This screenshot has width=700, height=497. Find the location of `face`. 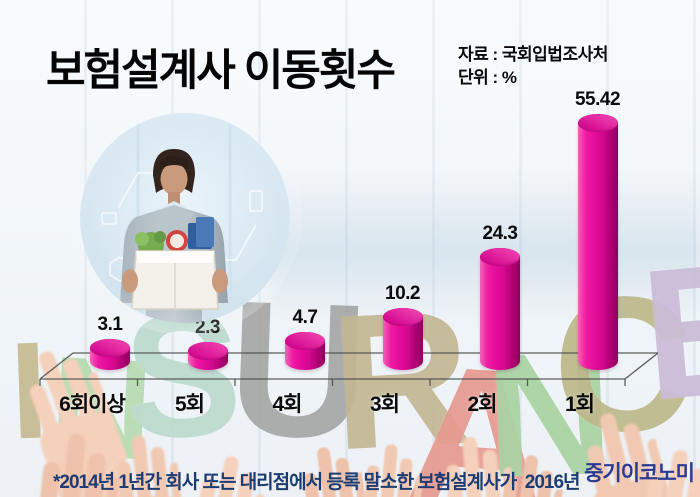

face is located at coordinates (174, 179).